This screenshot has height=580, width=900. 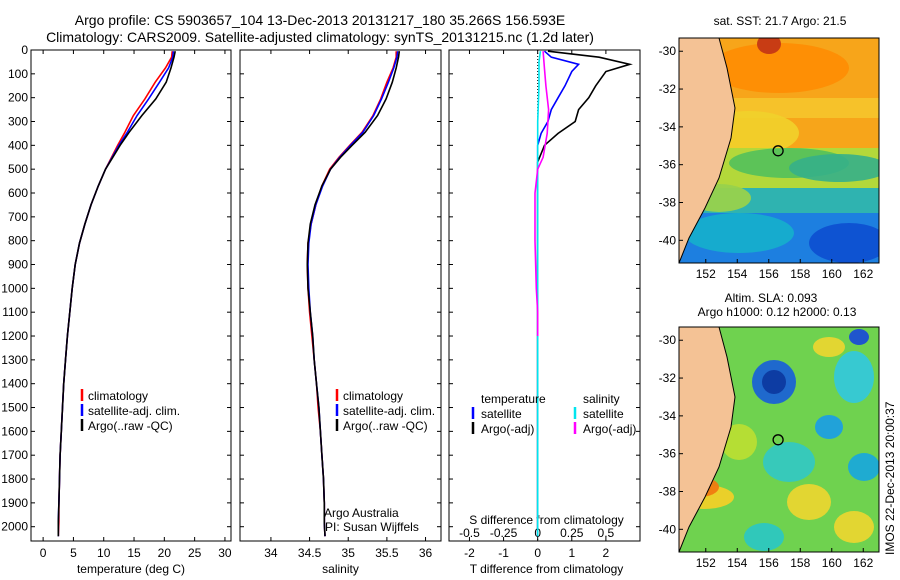 What do you see at coordinates (863, 274) in the screenshot?
I see `sst-lon-tick-label: 162` at bounding box center [863, 274].